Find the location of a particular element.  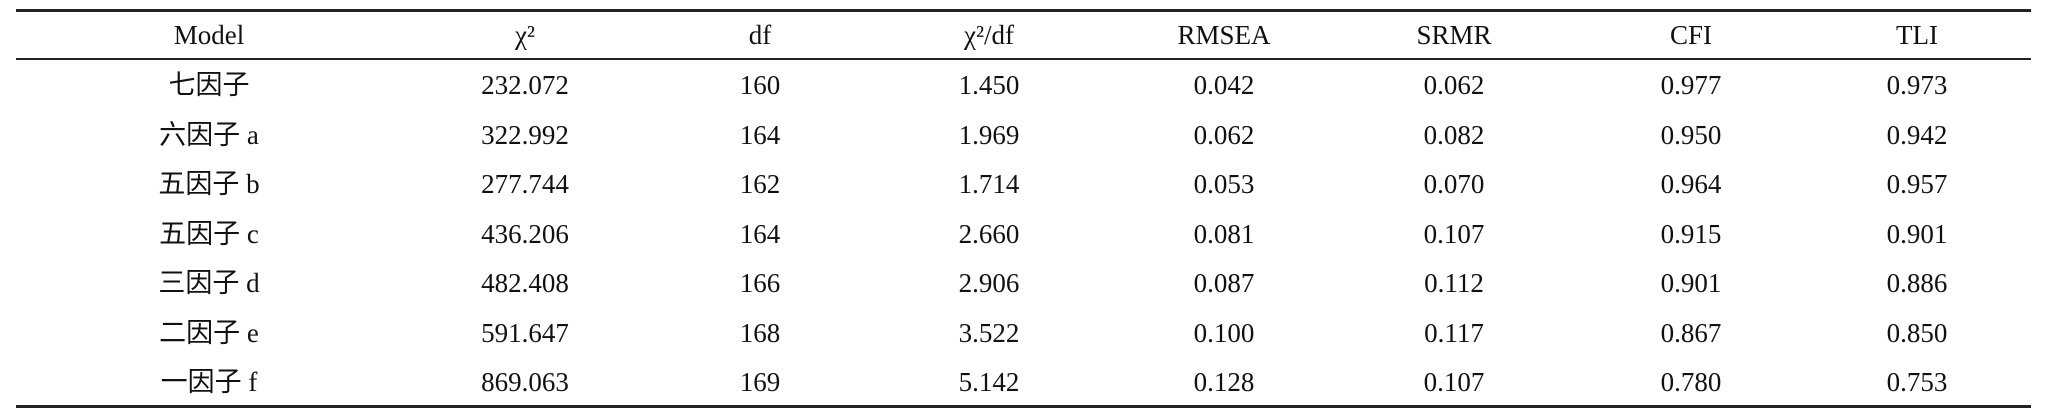

value-cell: 0.070 is located at coordinates (1454, 184).